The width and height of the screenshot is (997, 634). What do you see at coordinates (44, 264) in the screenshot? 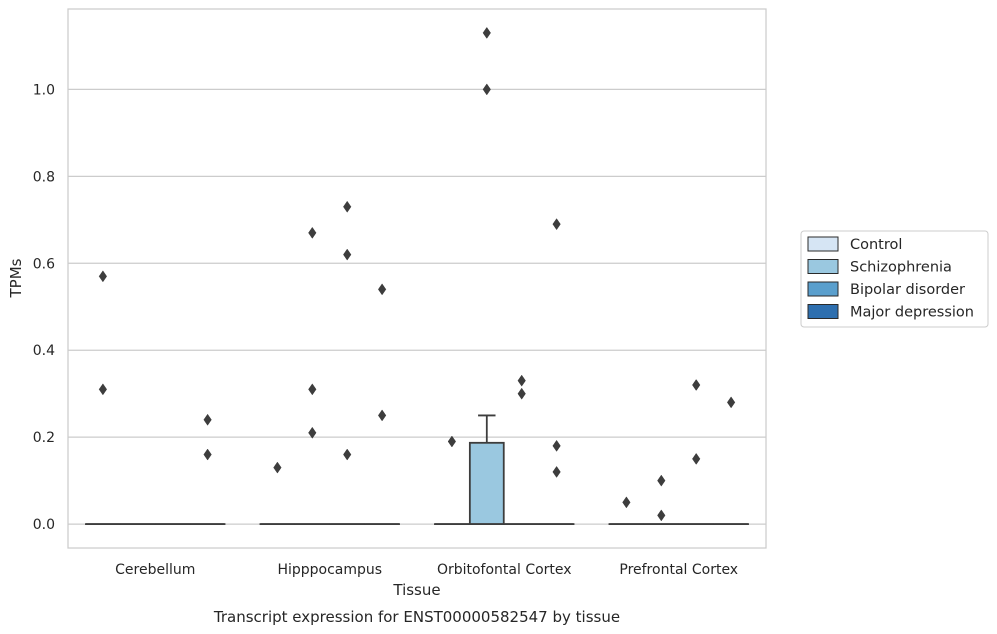
I see `y-tick-label: 0.6` at bounding box center [44, 264].